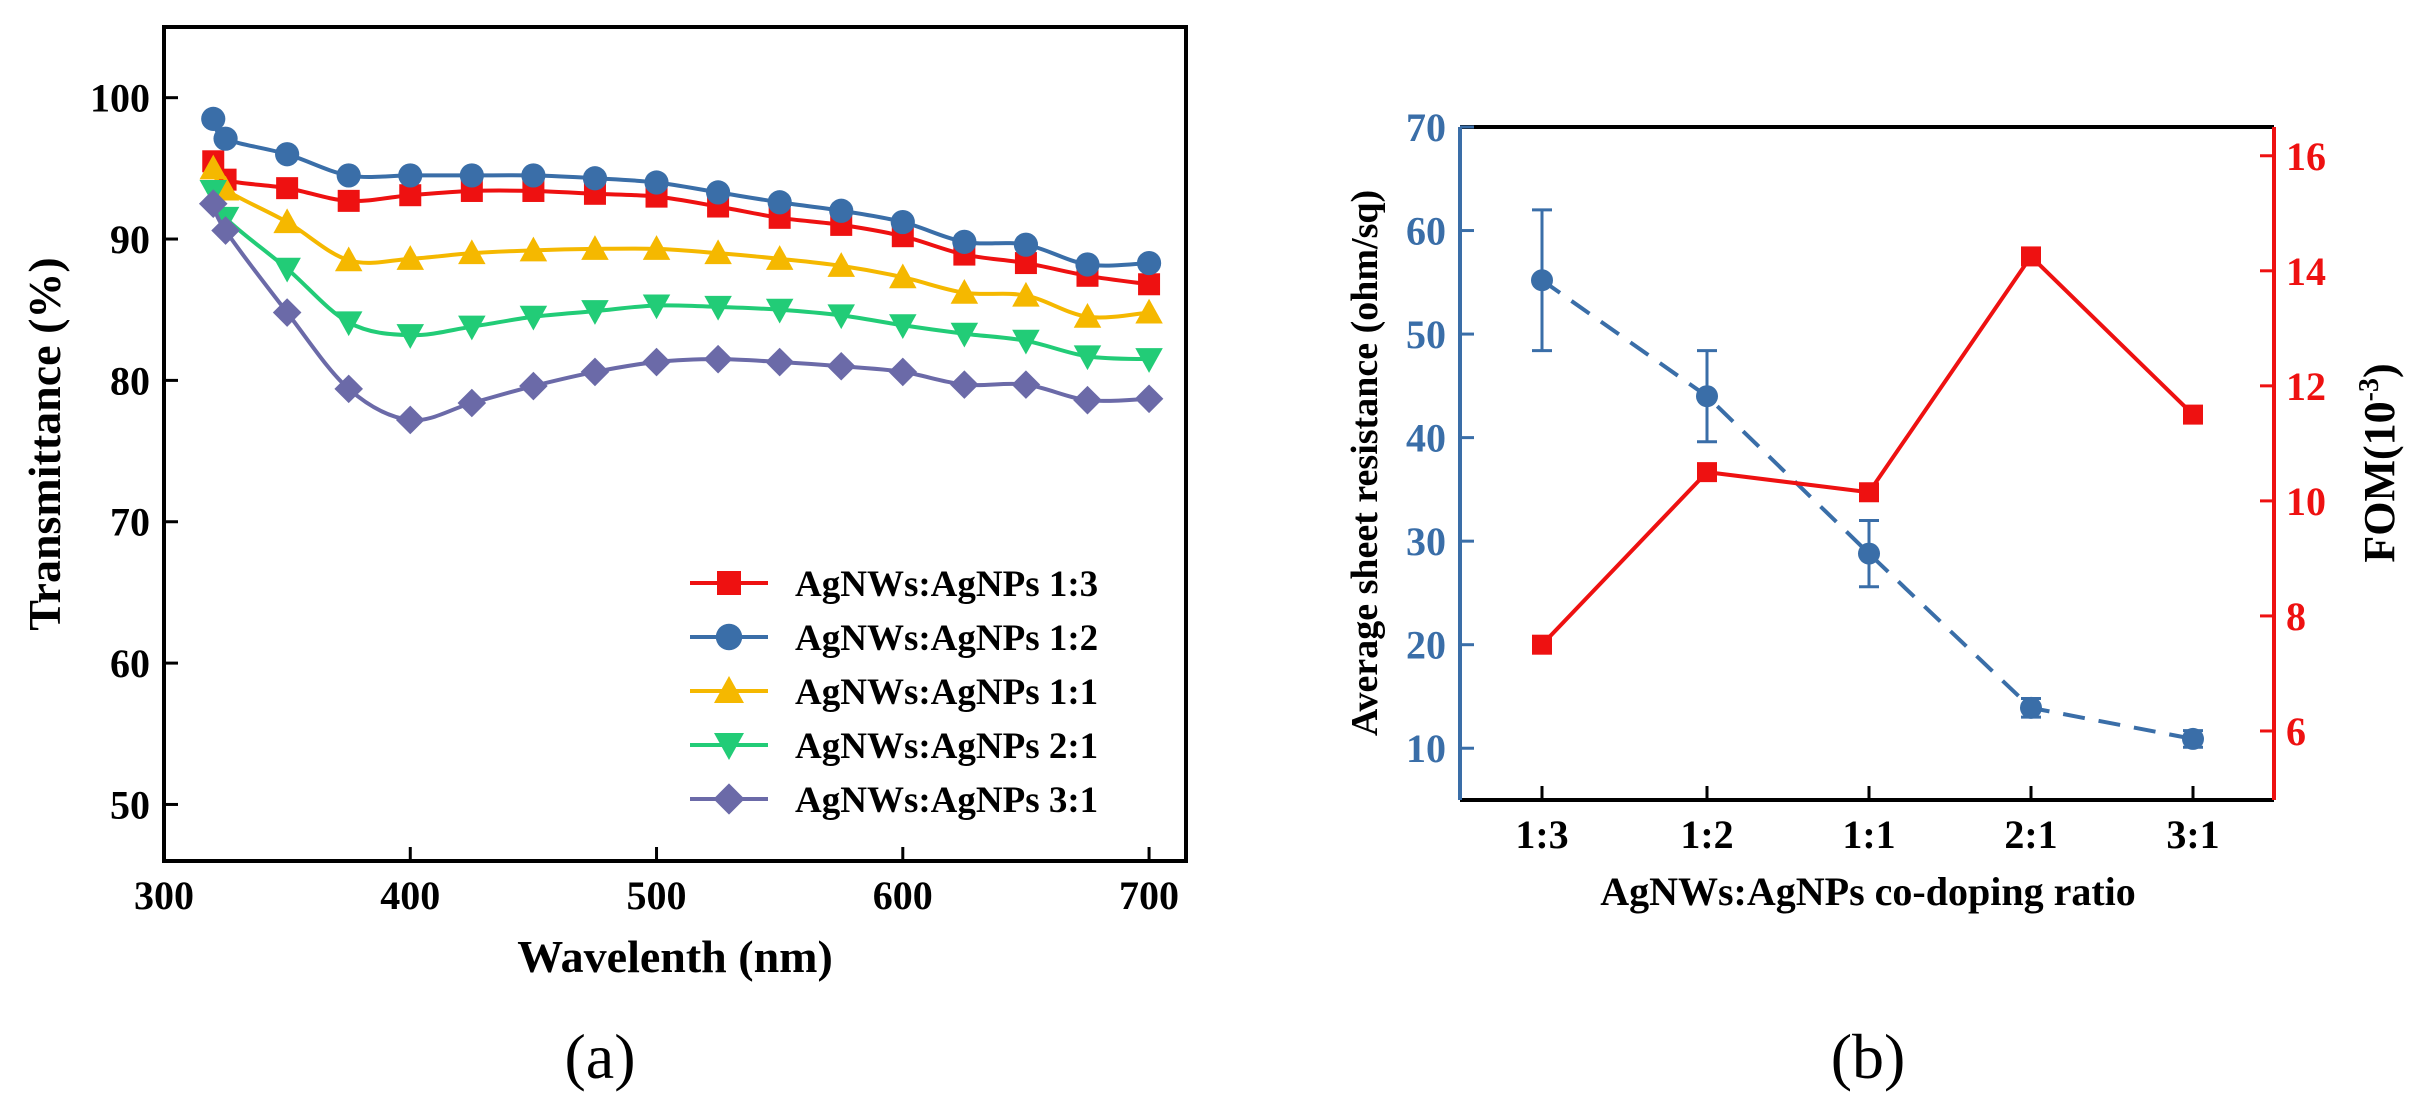  I want to click on panel-b-right-tick-label: 12, so click(2306, 386).